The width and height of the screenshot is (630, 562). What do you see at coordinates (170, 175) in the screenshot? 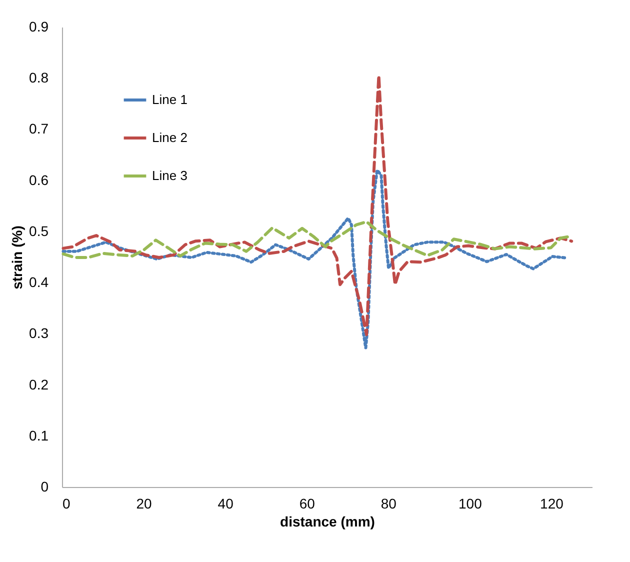
I see `legend-label: Line 3` at bounding box center [170, 175].